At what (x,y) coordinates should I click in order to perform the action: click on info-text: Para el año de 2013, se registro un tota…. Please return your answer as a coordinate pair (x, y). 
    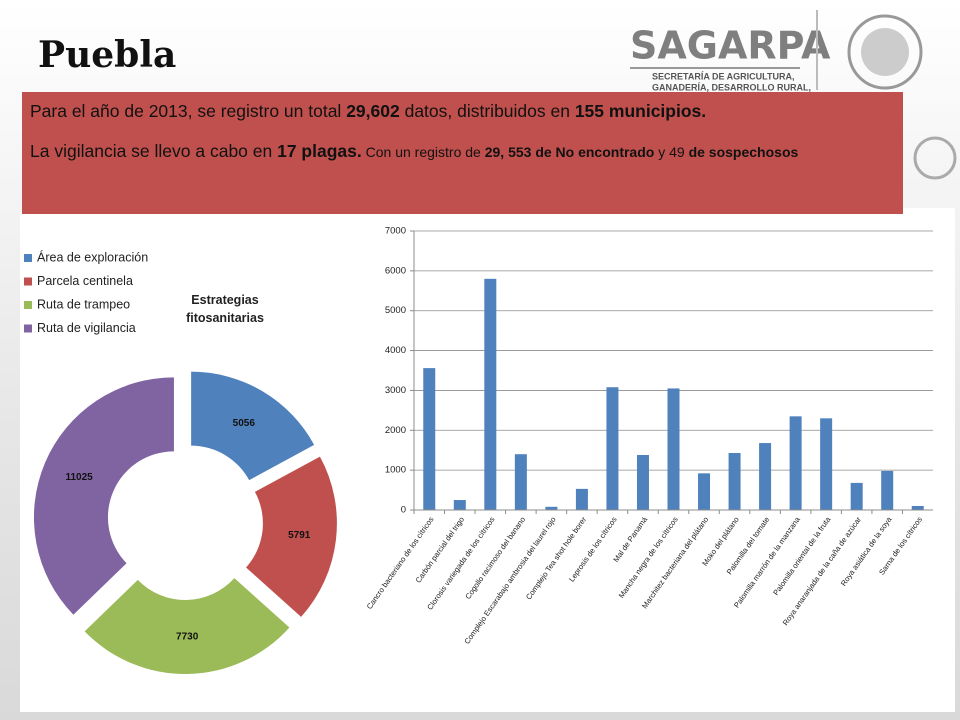
    Looking at the image, I should click on (188, 111).